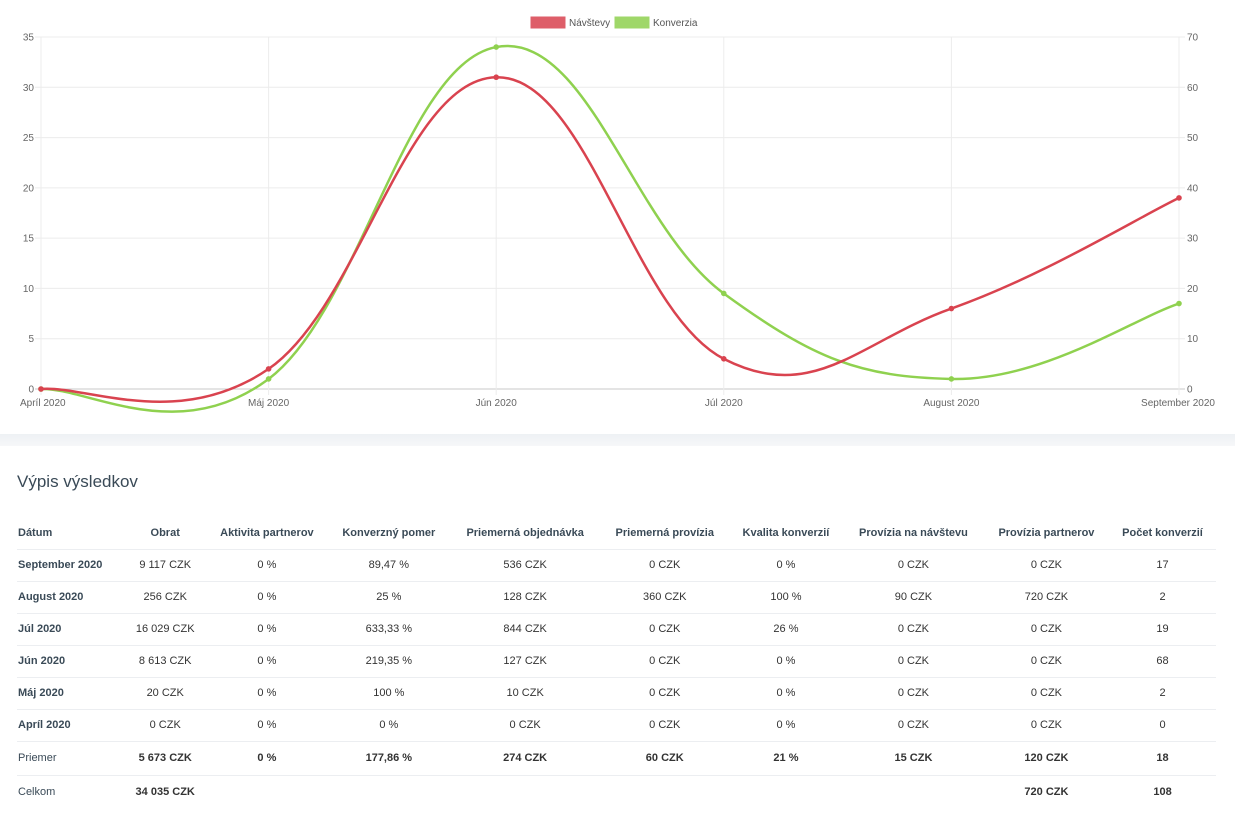  What do you see at coordinates (43, 403) in the screenshot?
I see `x-tick-label: Apríl 2020` at bounding box center [43, 403].